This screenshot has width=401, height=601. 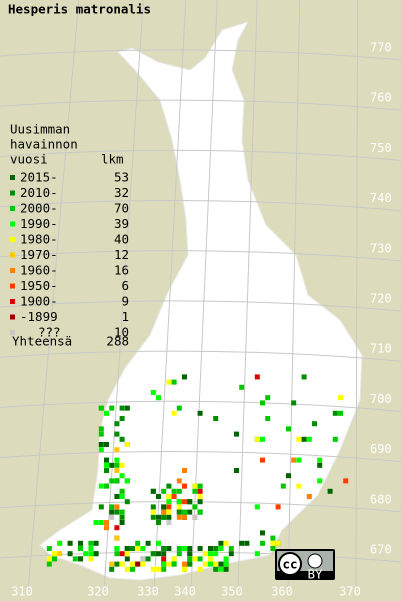 What do you see at coordinates (79, 9) in the screenshot?
I see `title: Hesperis matronalis` at bounding box center [79, 9].